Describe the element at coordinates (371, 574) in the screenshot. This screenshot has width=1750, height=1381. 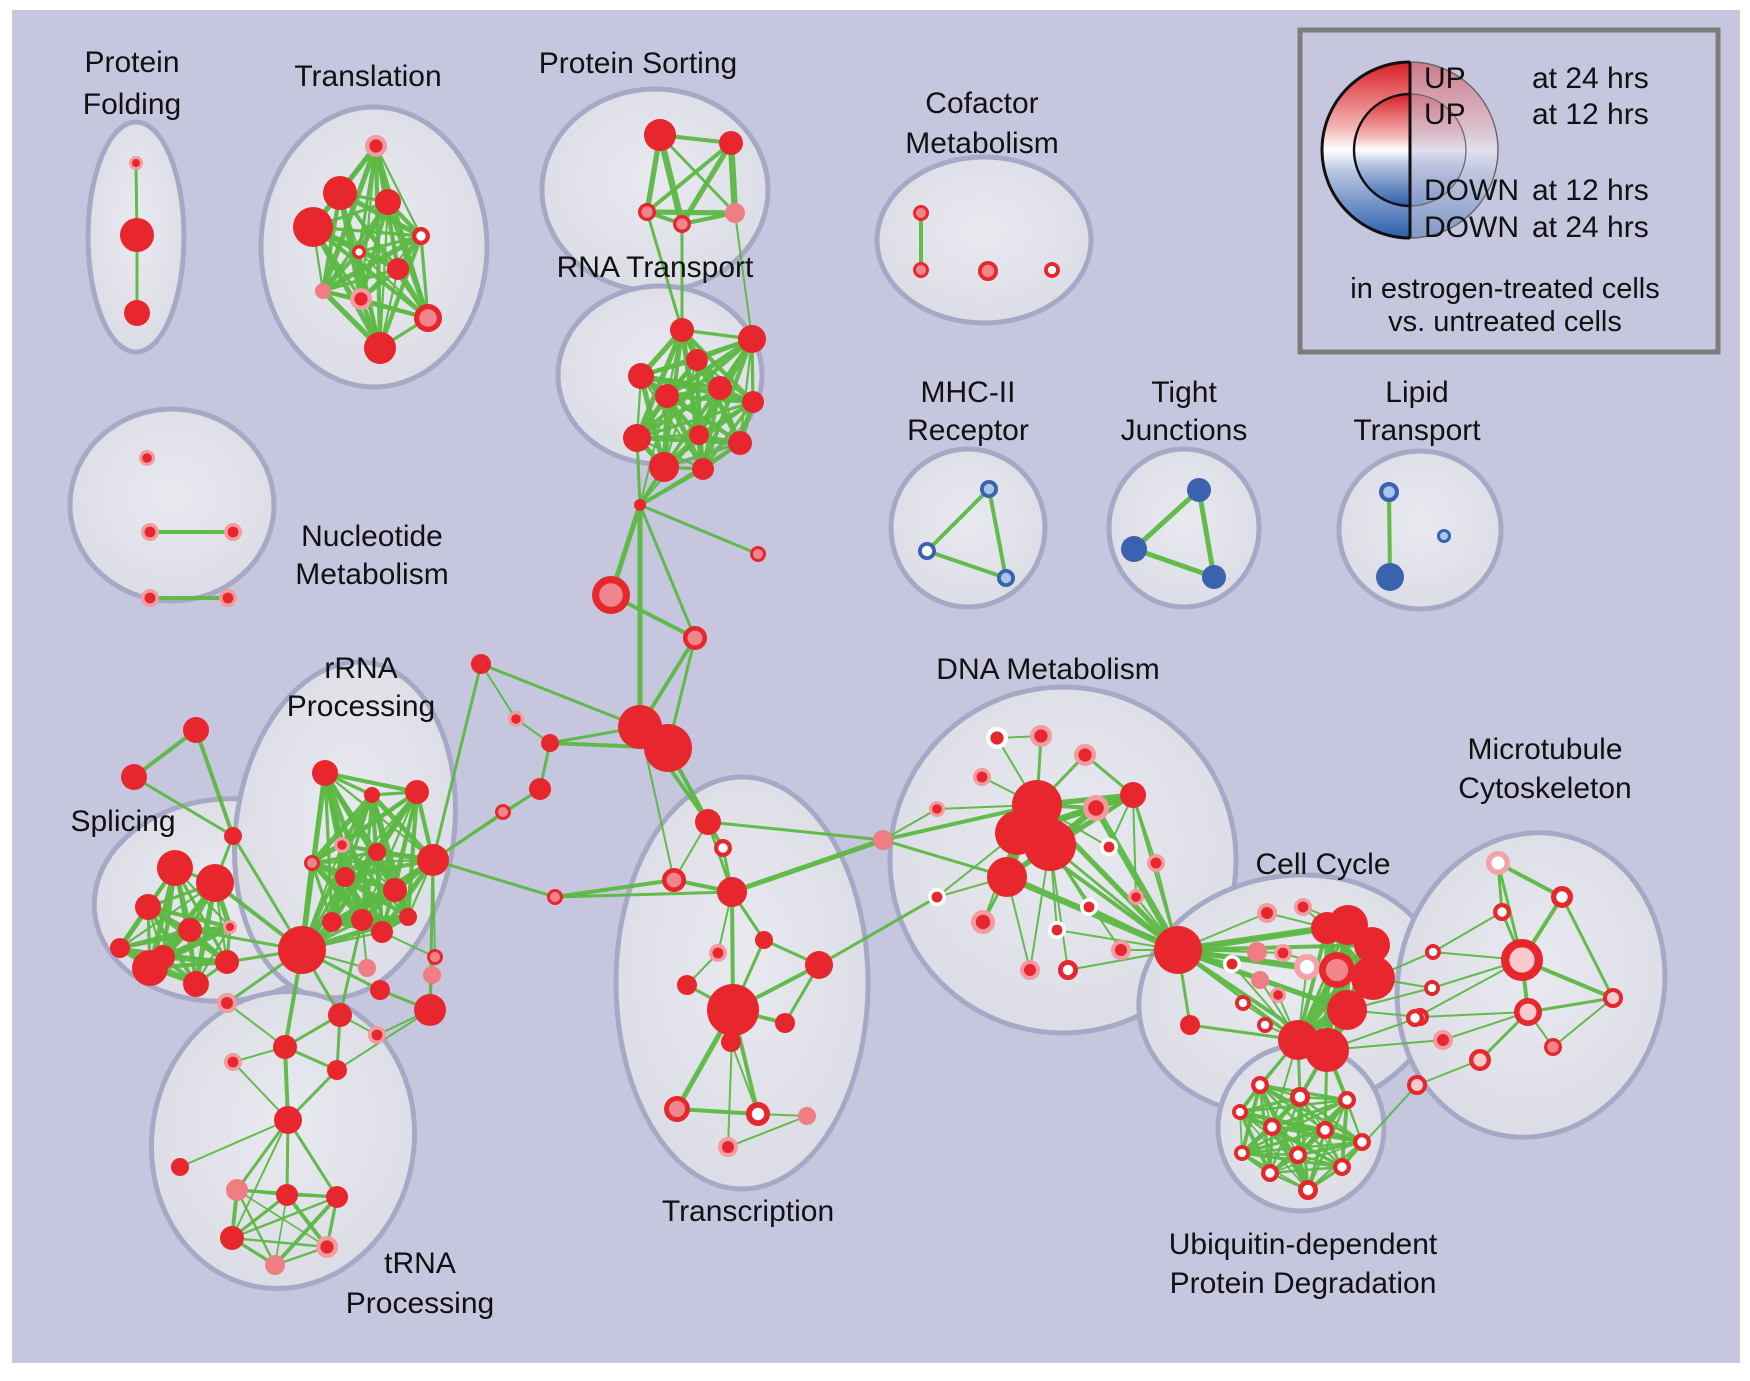
I see `cluster-label-line: Metabolism` at that location.